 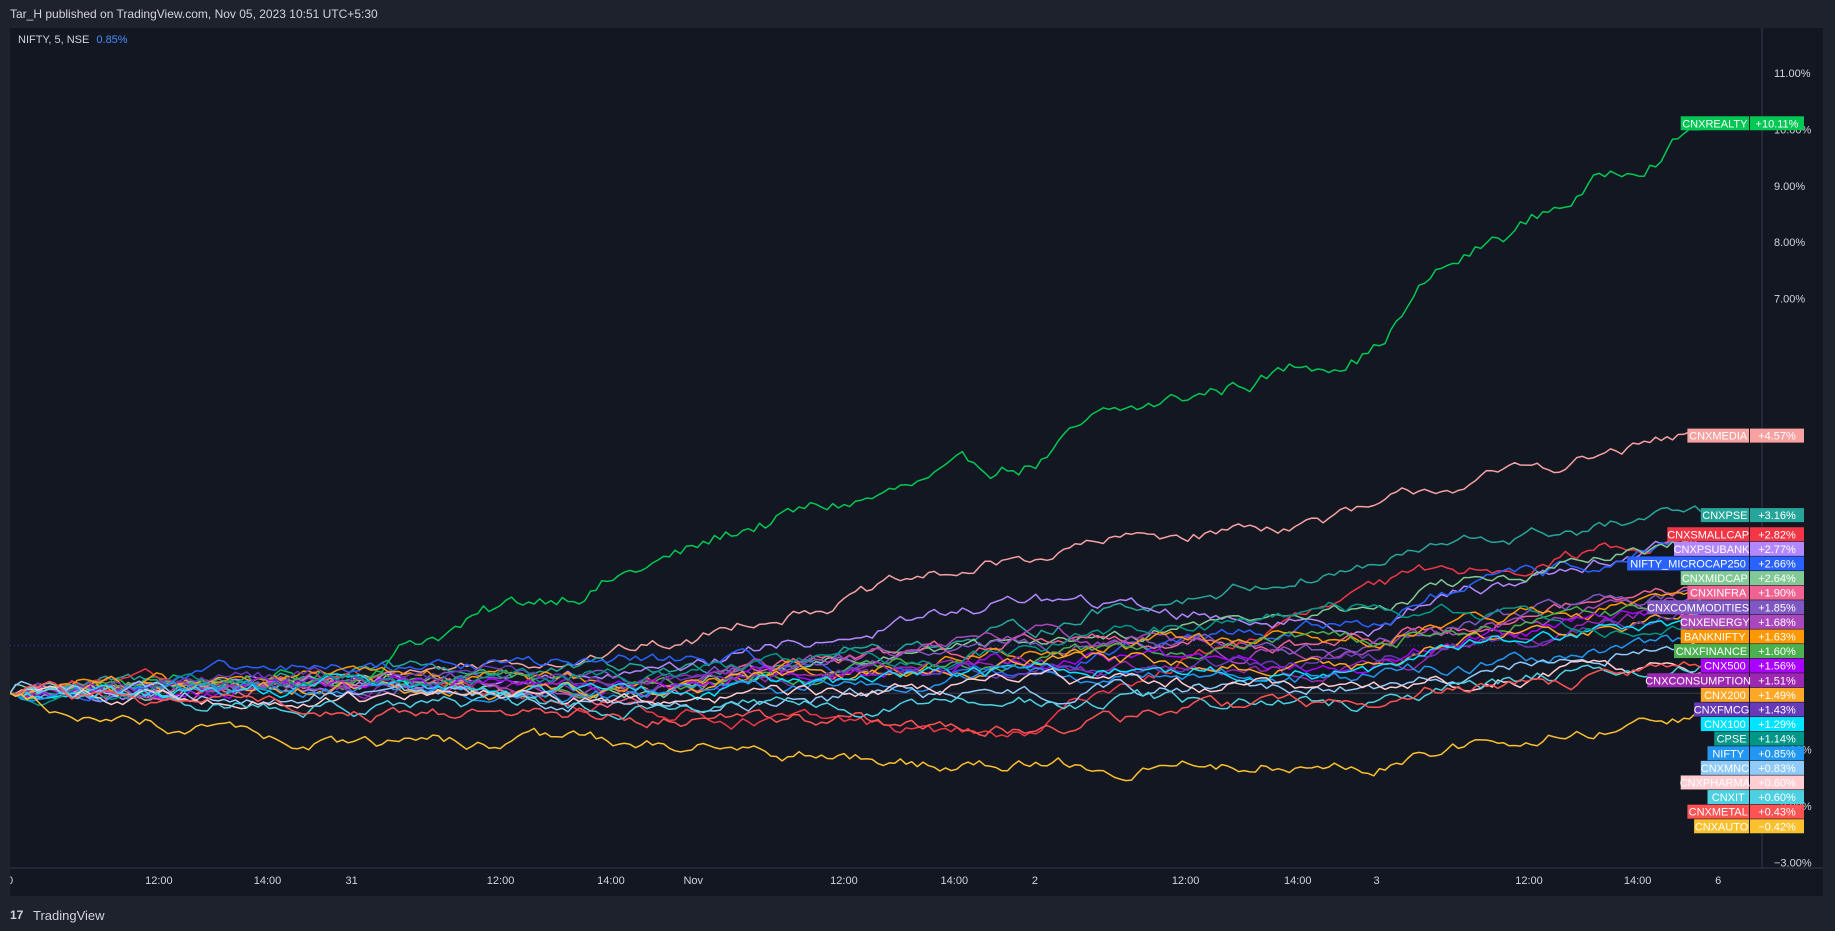 What do you see at coordinates (1777, 535) in the screenshot?
I see `series-value-label: +2.82%` at bounding box center [1777, 535].